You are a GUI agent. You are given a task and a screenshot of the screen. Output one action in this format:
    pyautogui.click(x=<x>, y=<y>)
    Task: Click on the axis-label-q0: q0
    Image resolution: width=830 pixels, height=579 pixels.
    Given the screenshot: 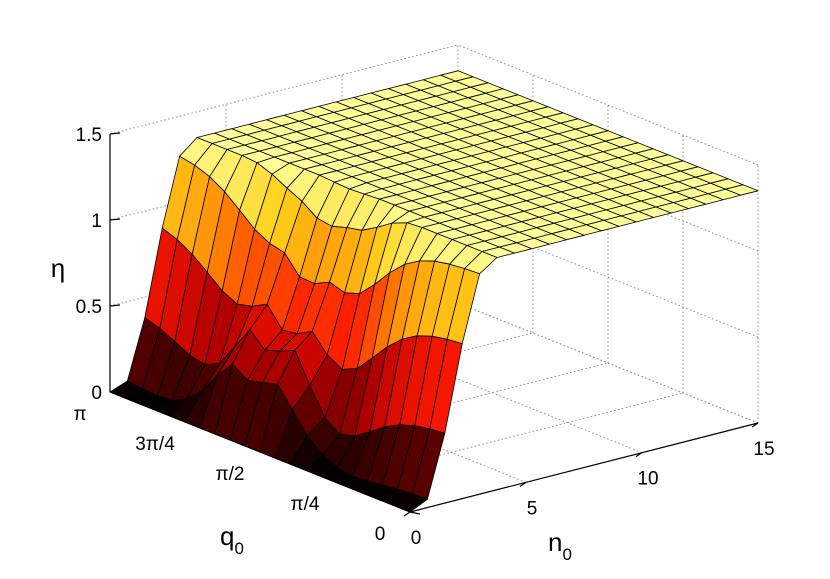 What is the action you would take?
    pyautogui.click(x=232, y=539)
    